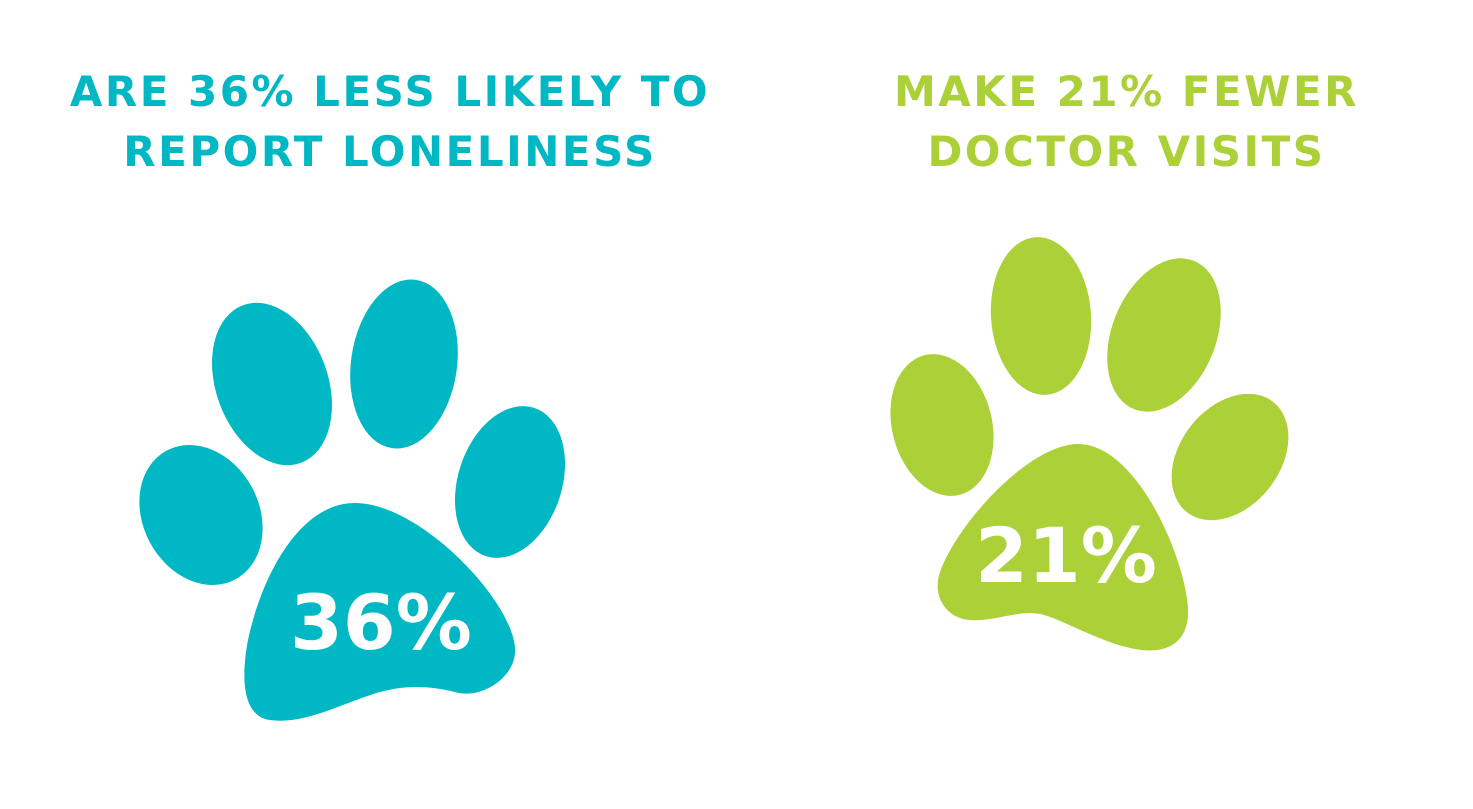  I want to click on stat-heading-line: MAKE 21% FEWER, so click(1126, 91).